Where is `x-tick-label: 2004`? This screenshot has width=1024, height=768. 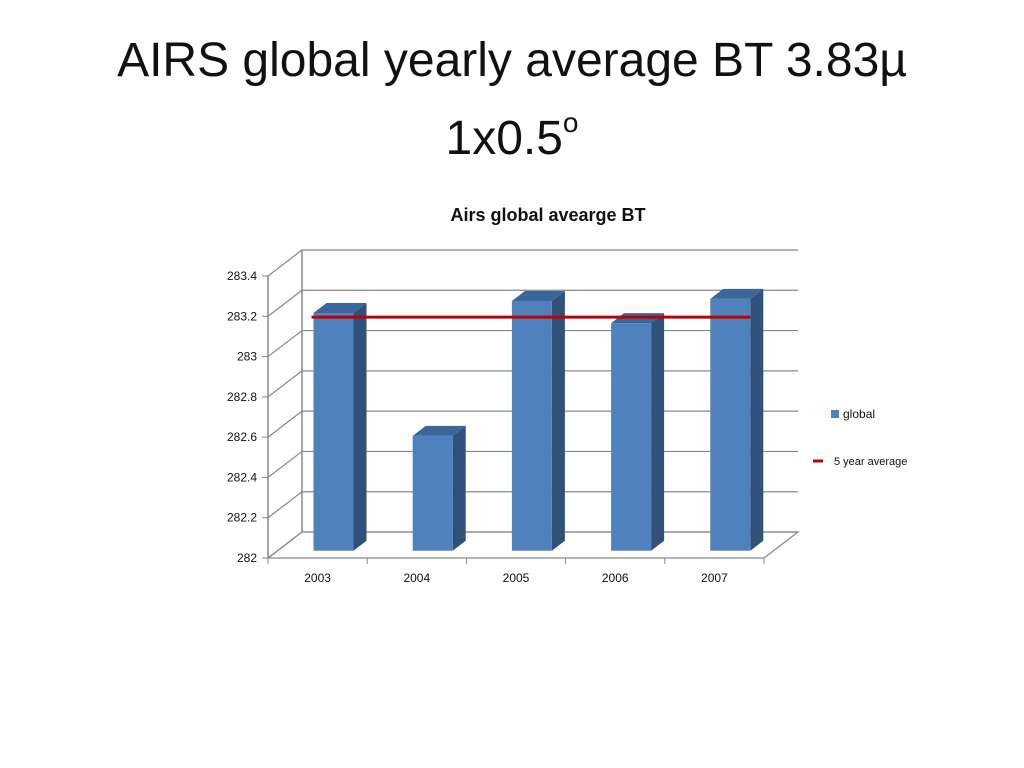
x-tick-label: 2004 is located at coordinates (416, 578).